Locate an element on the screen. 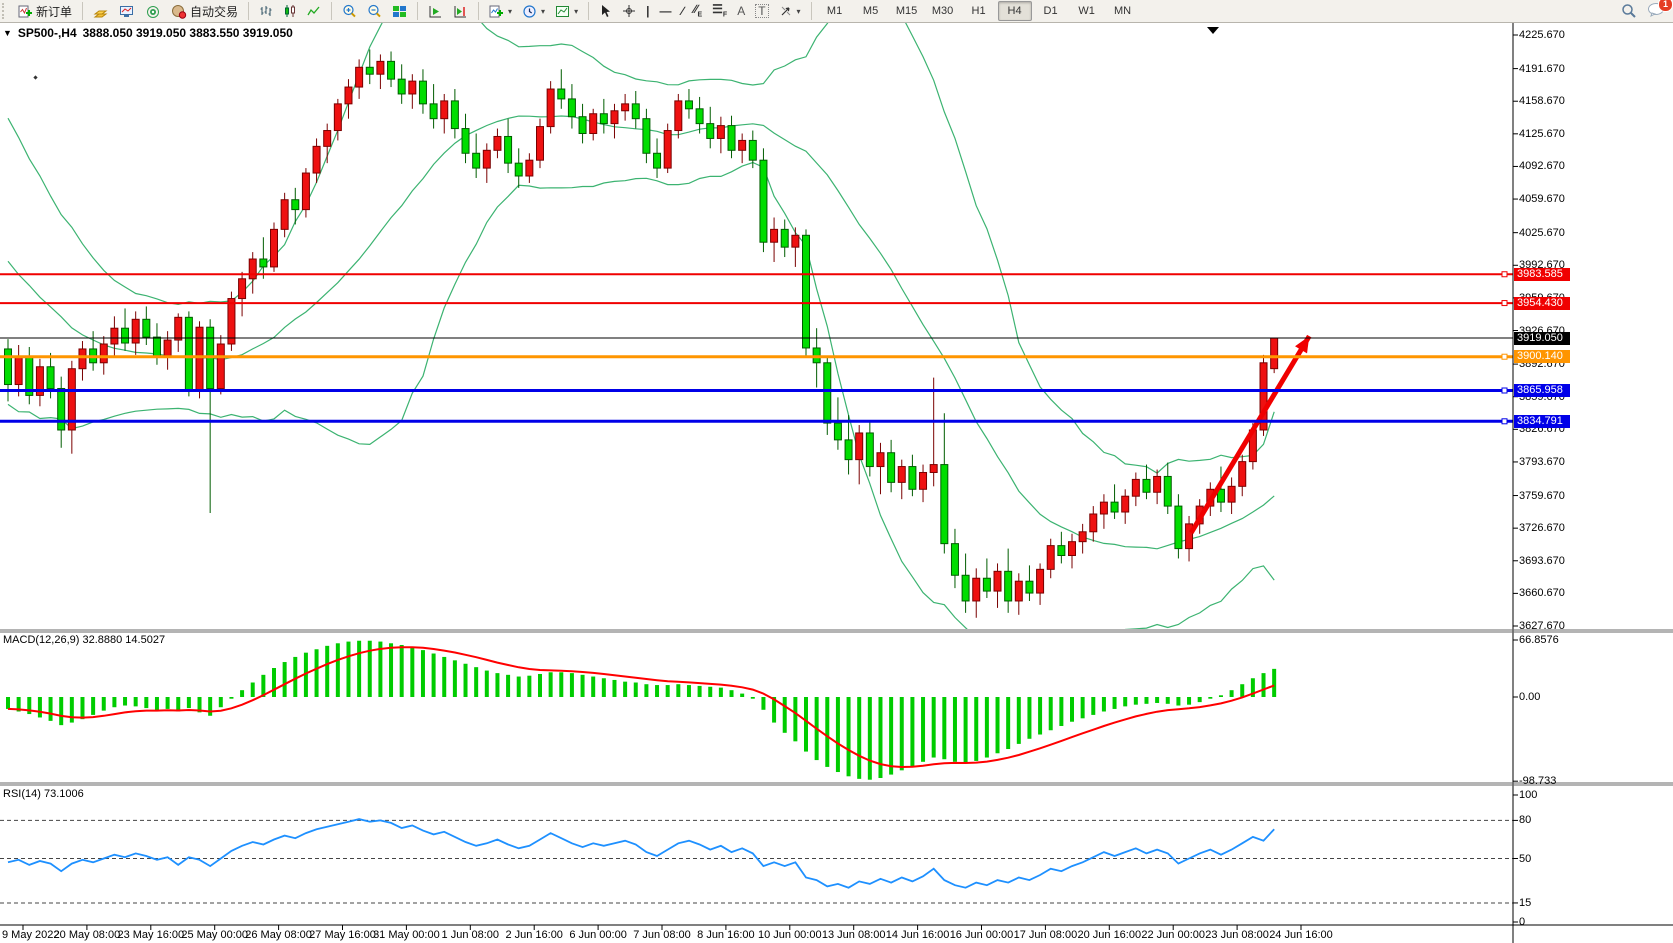  time-axis-label: 10 Jun 00:00 is located at coordinates (789, 935).